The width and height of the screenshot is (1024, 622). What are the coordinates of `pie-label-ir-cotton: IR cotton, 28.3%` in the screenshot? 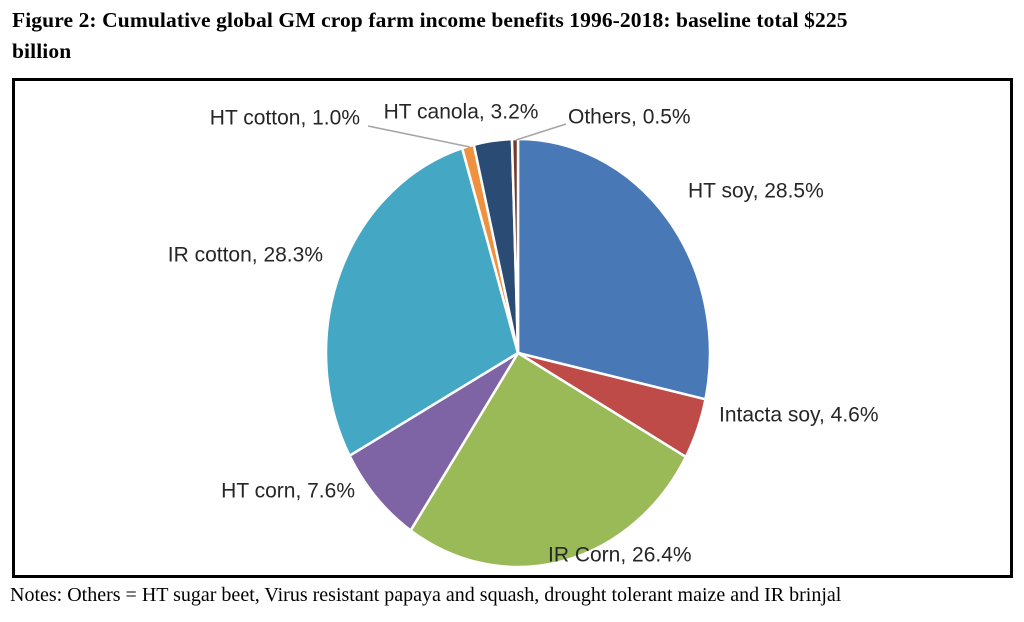 It's located at (245, 255).